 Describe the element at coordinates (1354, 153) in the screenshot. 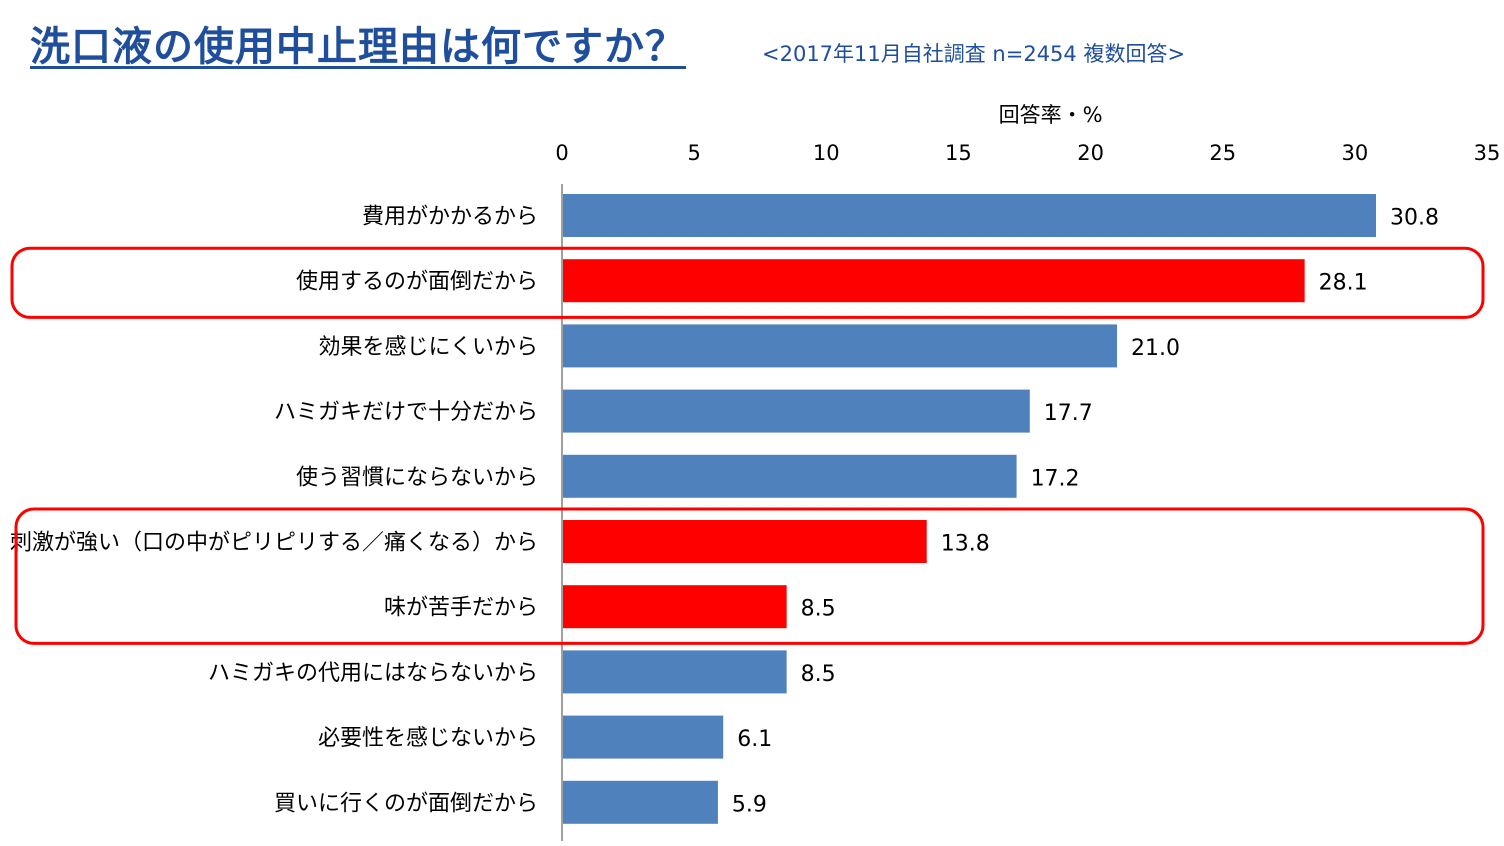

I see `x-tick-label: 30` at that location.